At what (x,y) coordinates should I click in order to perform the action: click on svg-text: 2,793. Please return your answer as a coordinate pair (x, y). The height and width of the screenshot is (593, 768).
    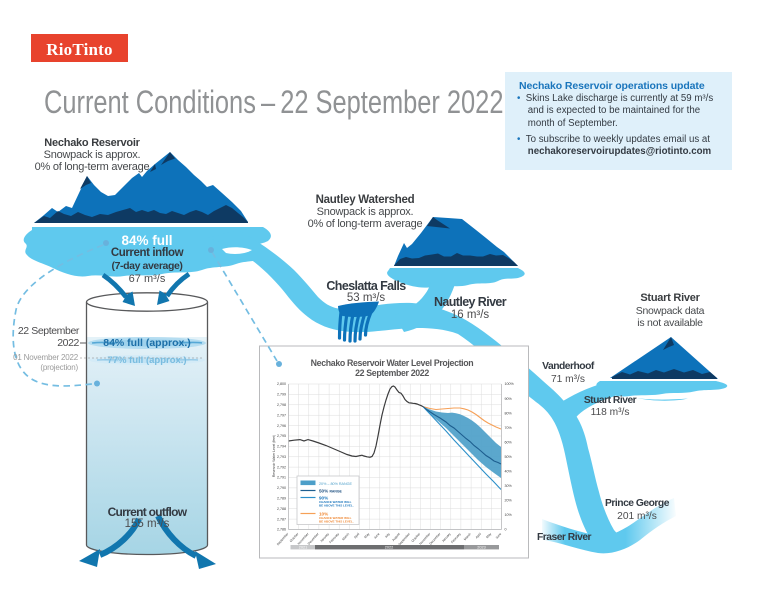
    Looking at the image, I should click on (281, 457).